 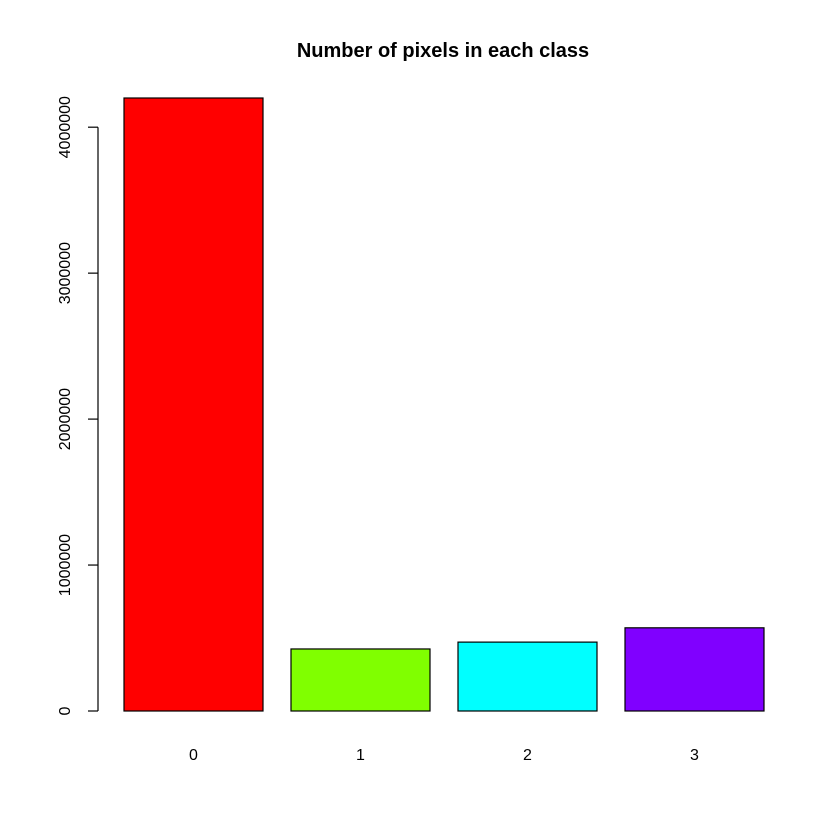 I want to click on y-tick-label: 0, so click(x=65, y=710).